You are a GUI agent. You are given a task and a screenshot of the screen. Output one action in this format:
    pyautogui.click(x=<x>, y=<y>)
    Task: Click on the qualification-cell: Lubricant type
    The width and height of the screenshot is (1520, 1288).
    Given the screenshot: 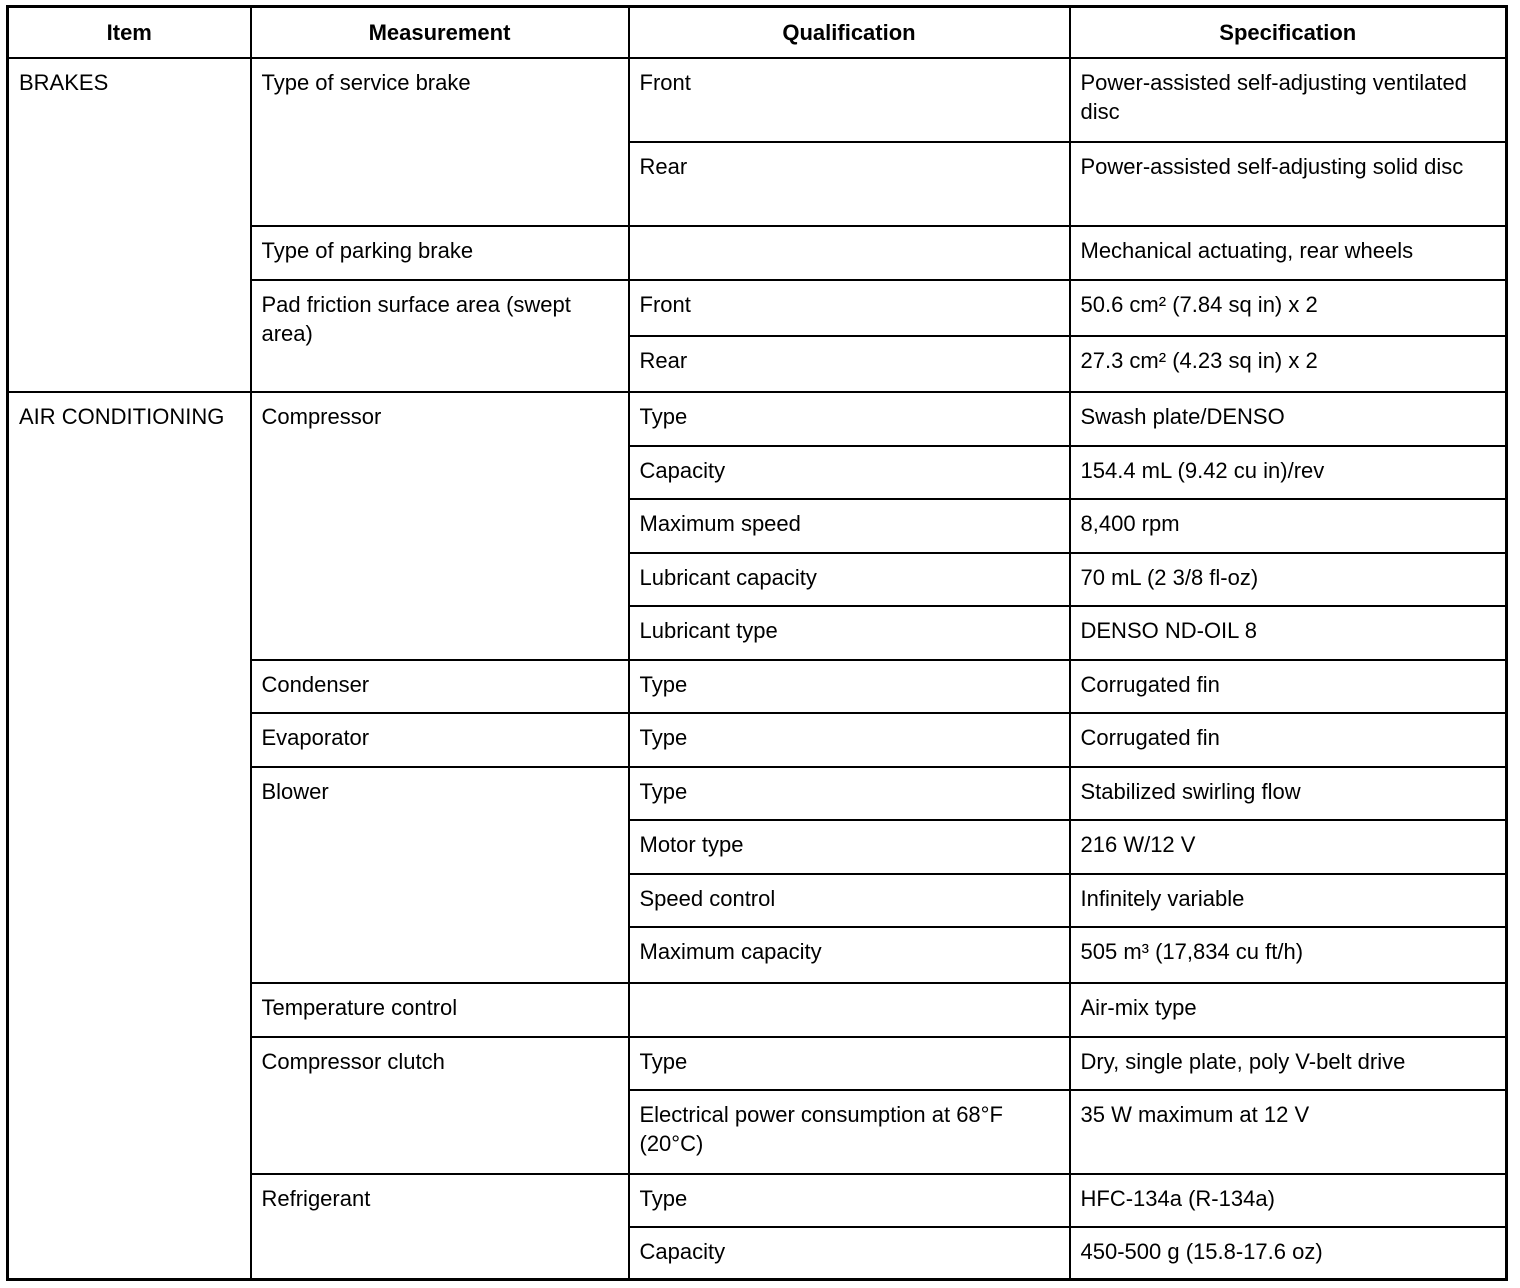 What is the action you would take?
    pyautogui.click(x=849, y=632)
    